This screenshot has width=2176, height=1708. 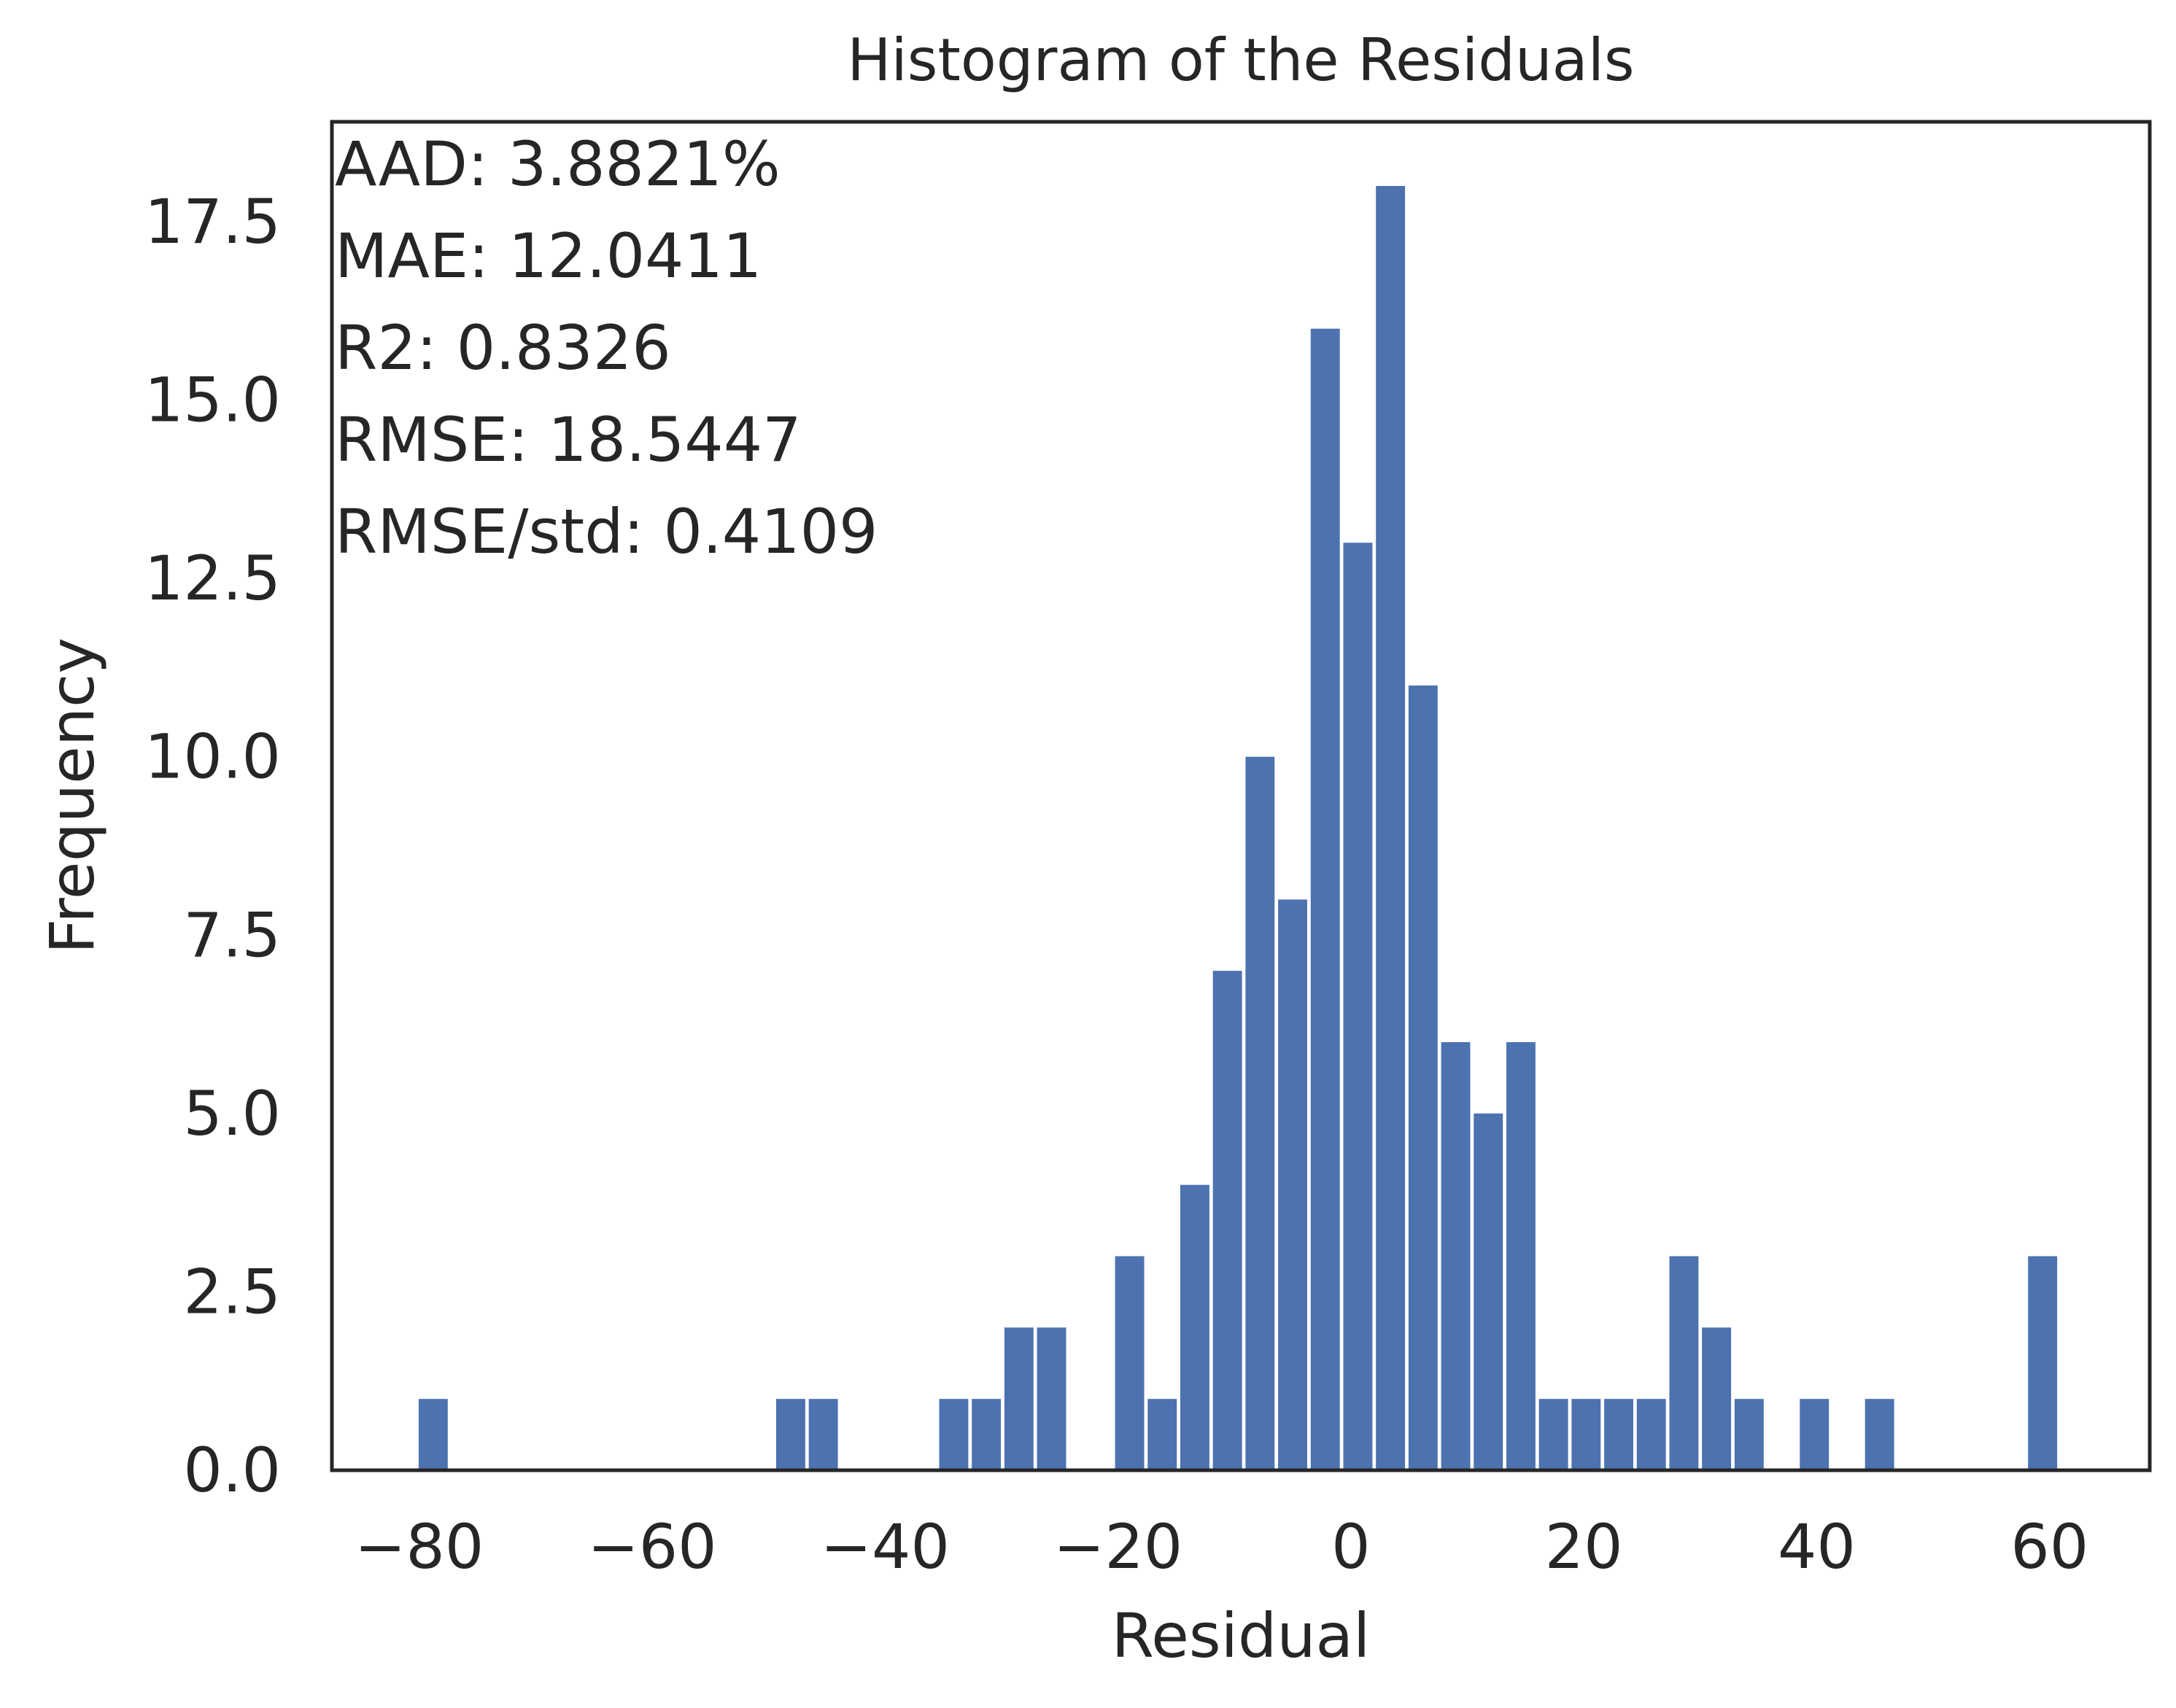 What do you see at coordinates (503, 348) in the screenshot?
I see `metric-annotation: R2: 0.8326` at bounding box center [503, 348].